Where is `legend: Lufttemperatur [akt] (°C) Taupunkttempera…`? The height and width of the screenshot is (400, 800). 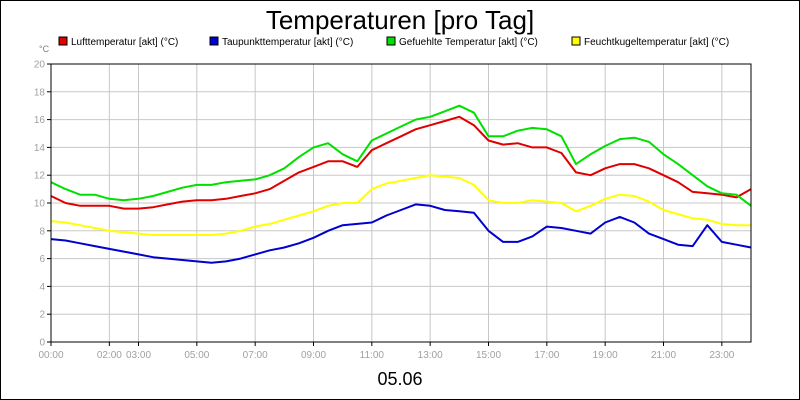 legend: Lufttemperatur [akt] (°C) Taupunkttempera… is located at coordinates (393, 42).